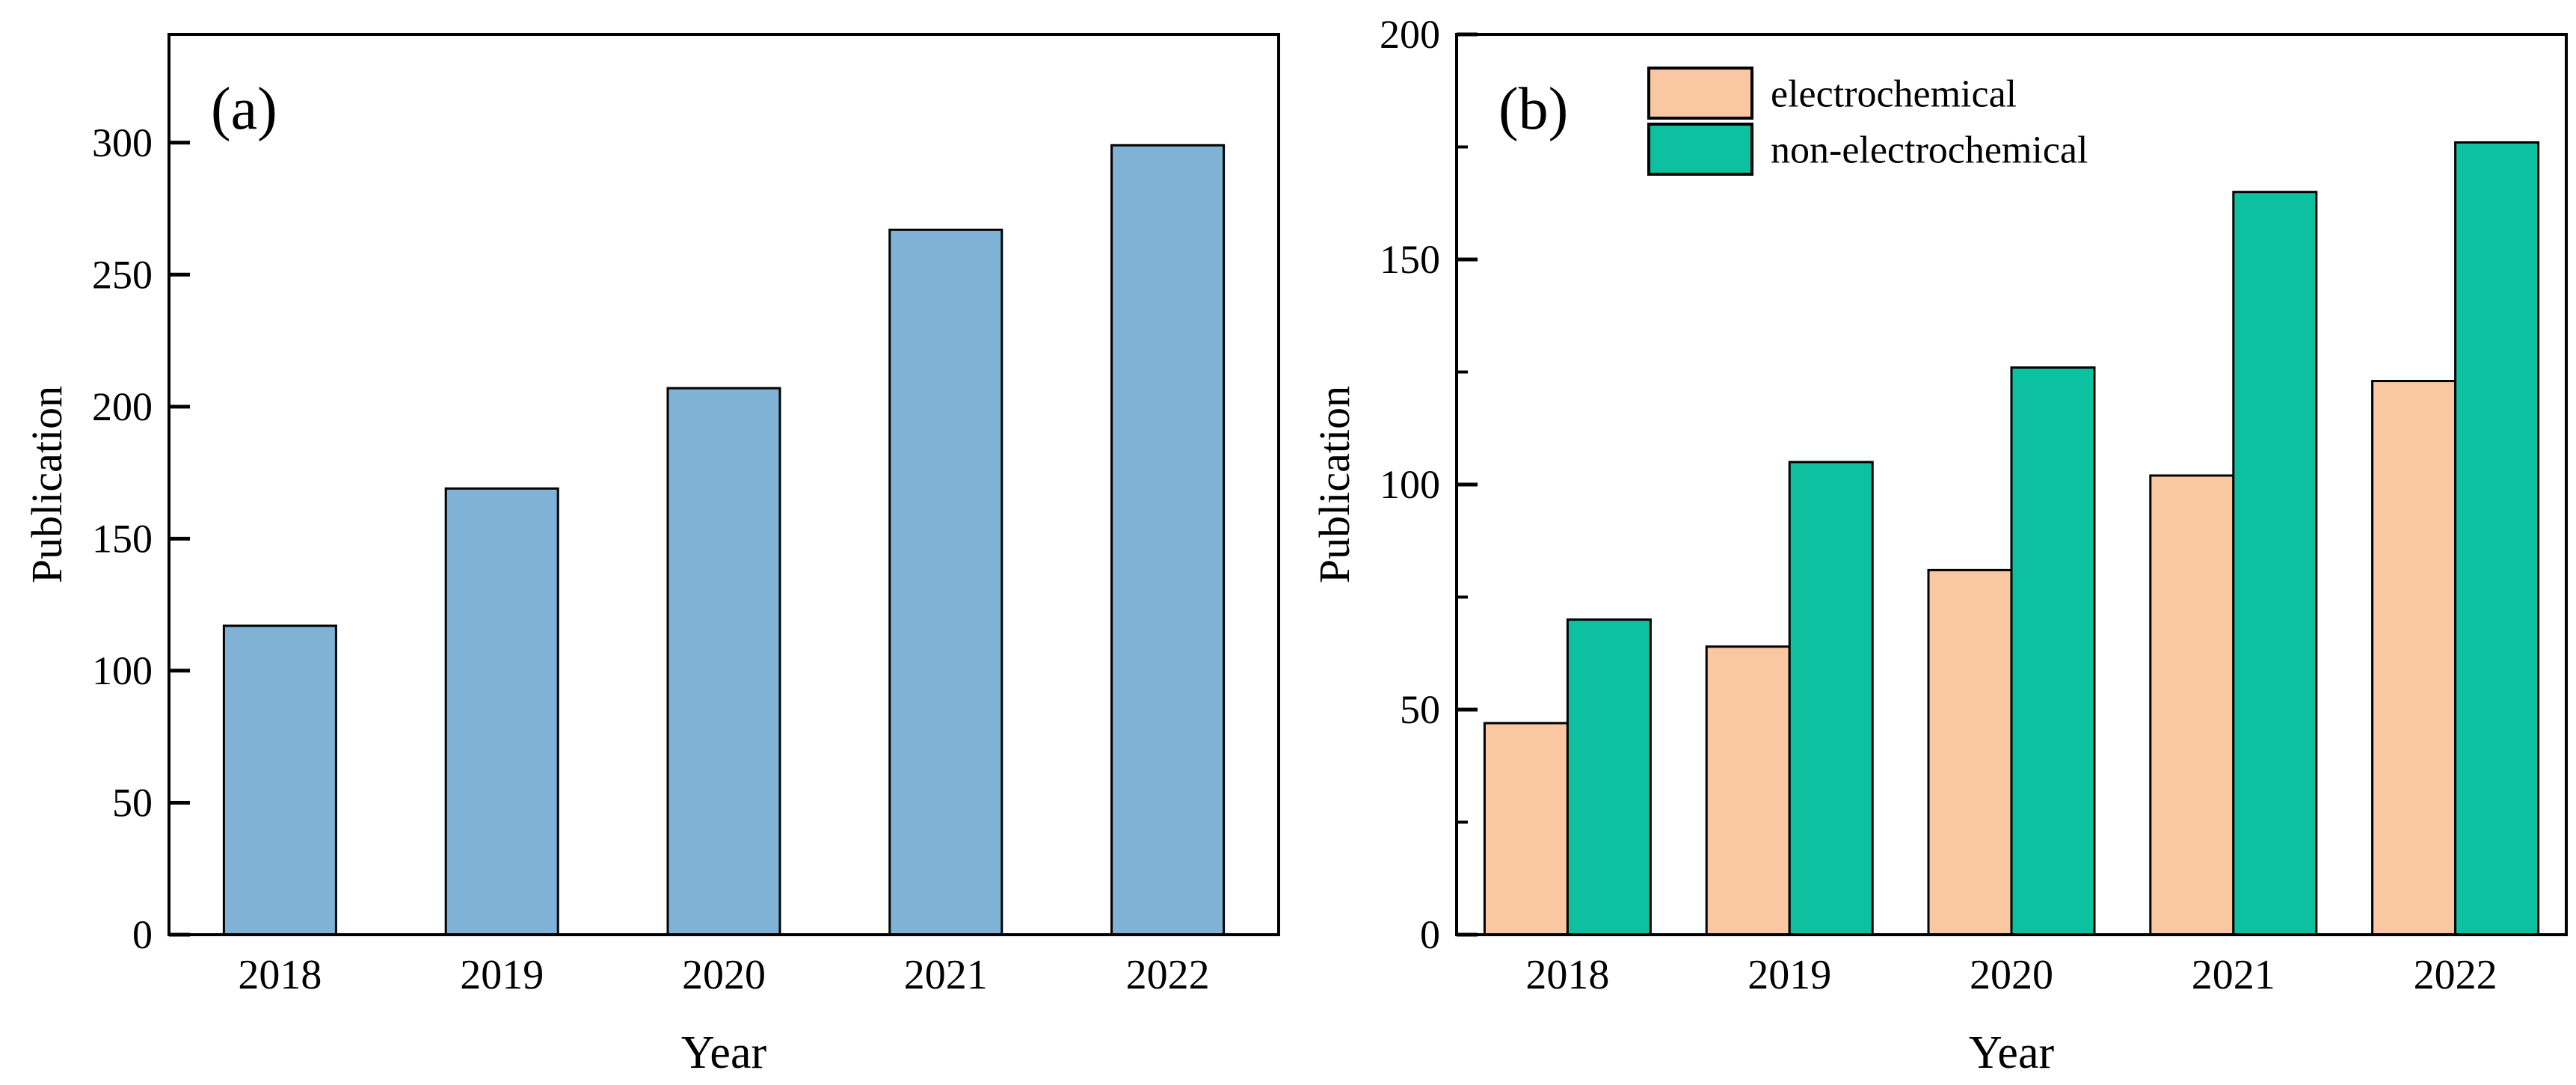 This screenshot has width=2576, height=1085. What do you see at coordinates (2192, 705) in the screenshot?
I see `bar-2021-electrochemical` at bounding box center [2192, 705].